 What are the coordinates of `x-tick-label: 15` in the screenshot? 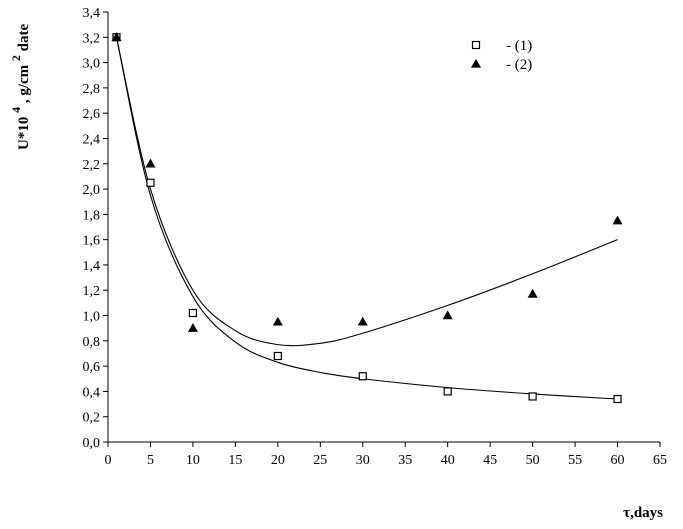 It's located at (235, 460).